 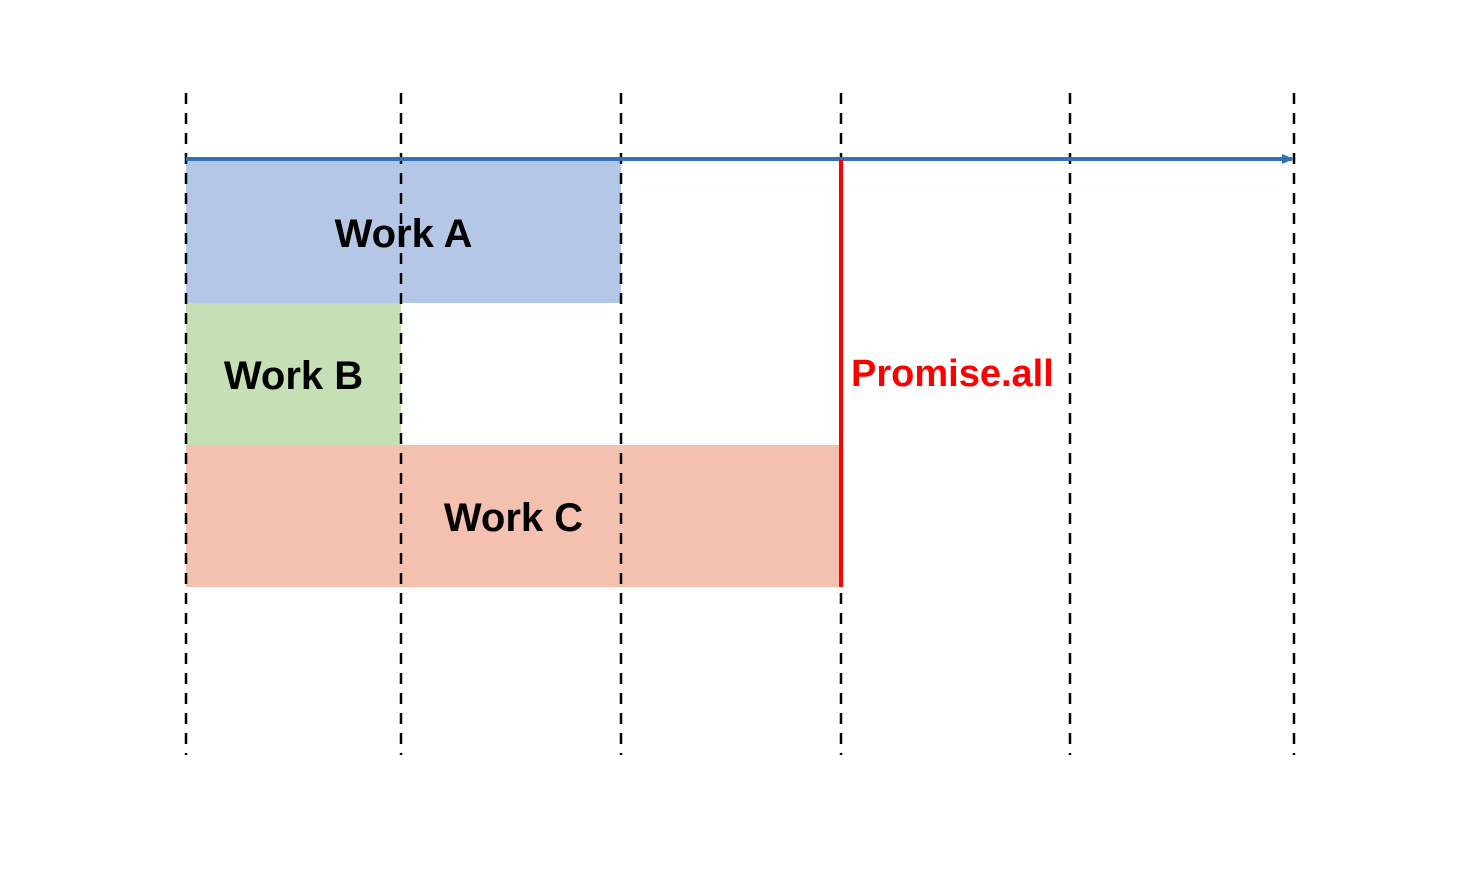 What do you see at coordinates (952, 374) in the screenshot?
I see `promise-all-label: Promise.all` at bounding box center [952, 374].